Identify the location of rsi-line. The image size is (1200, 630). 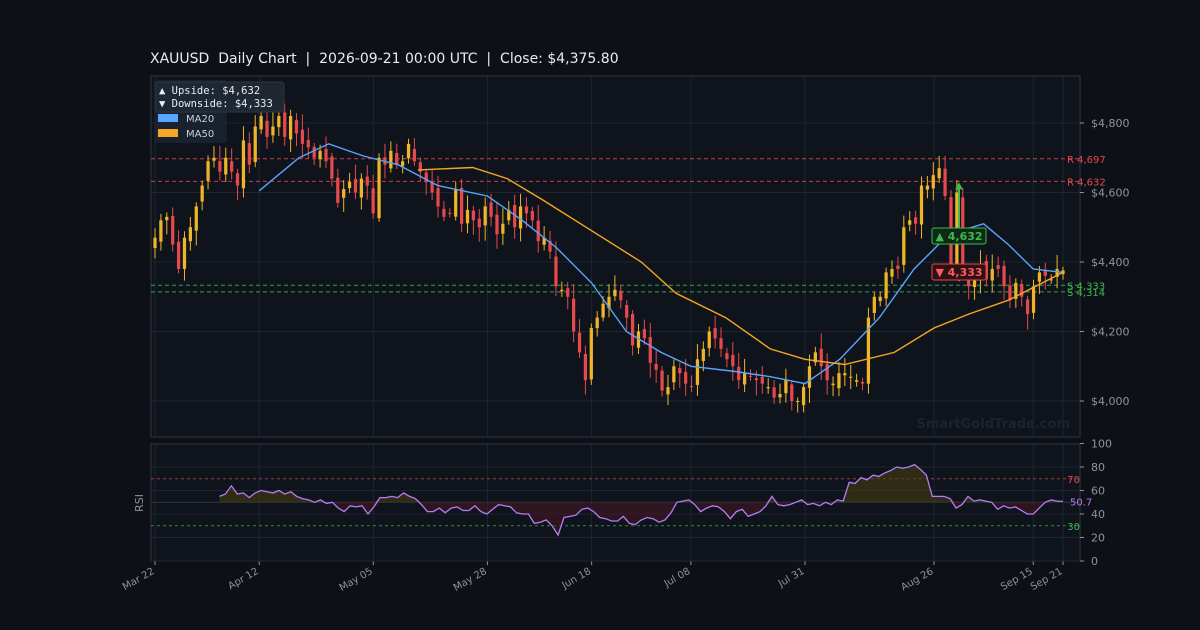
(641, 500).